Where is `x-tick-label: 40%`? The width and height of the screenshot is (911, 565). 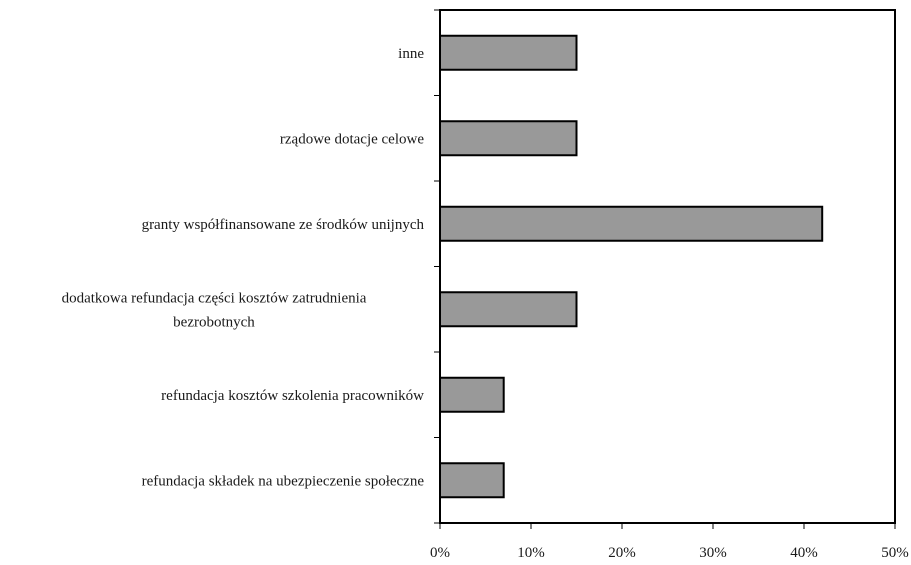 x-tick-label: 40% is located at coordinates (804, 553).